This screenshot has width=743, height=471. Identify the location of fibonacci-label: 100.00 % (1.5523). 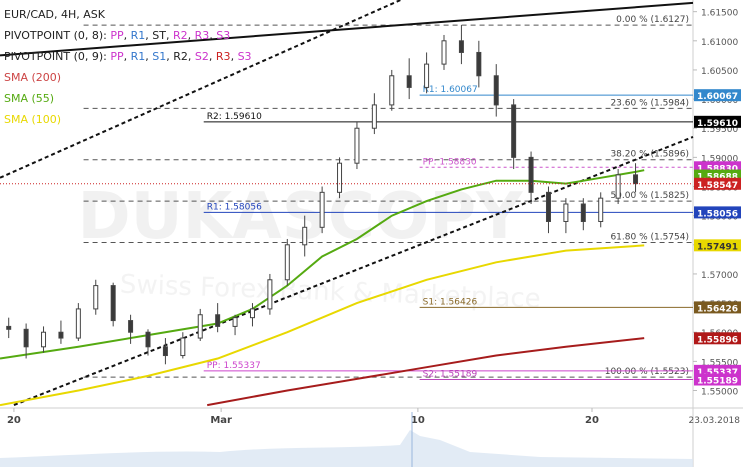
(647, 372).